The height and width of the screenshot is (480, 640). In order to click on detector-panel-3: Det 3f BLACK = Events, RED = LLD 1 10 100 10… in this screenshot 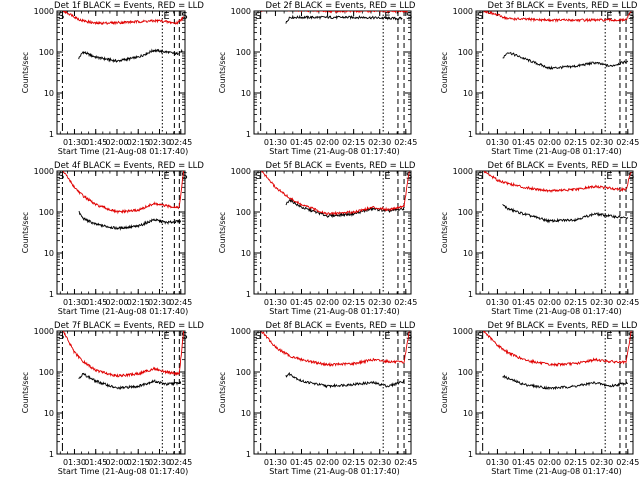, I will do `click(539, 78)`.